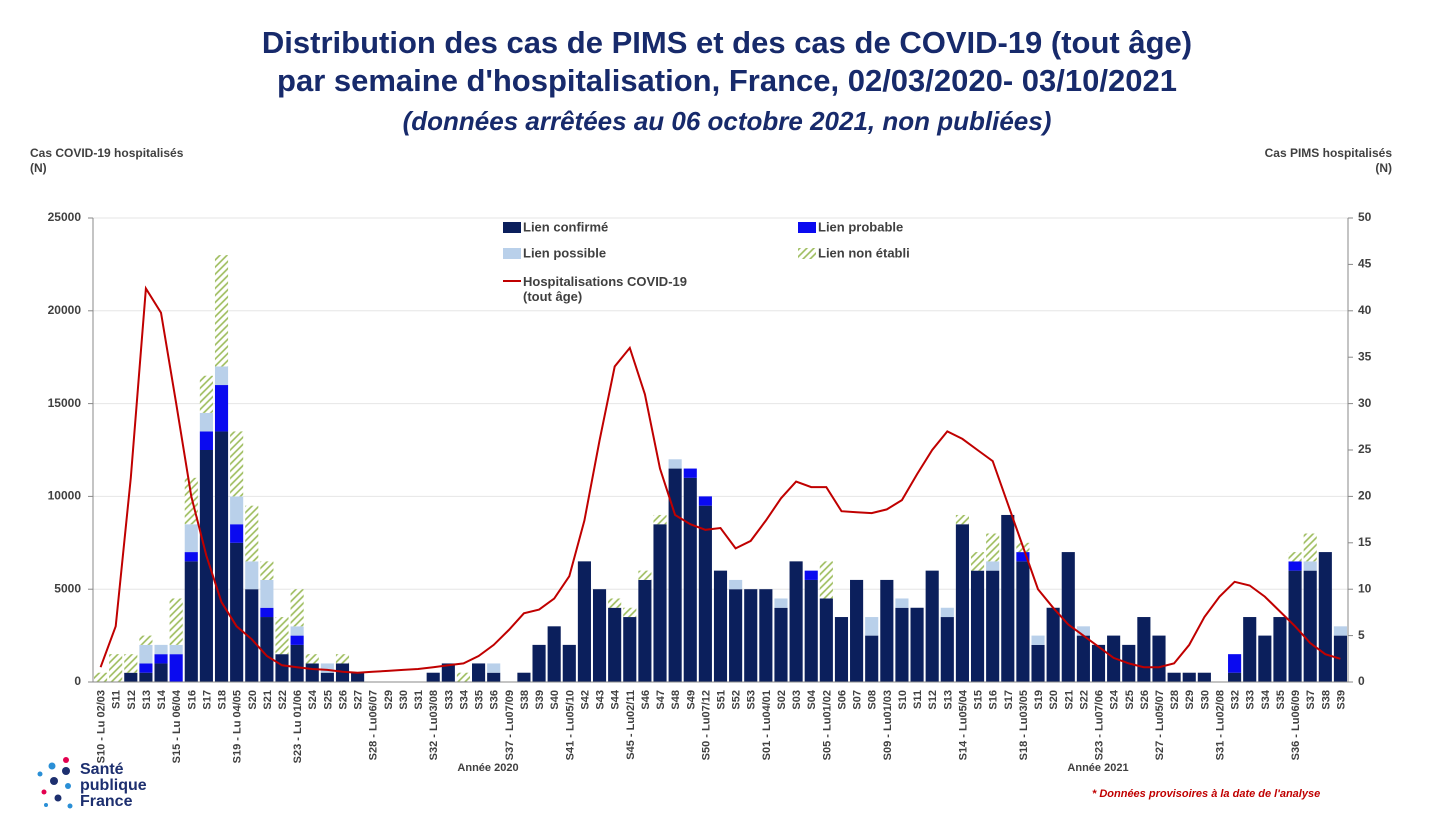  Describe the element at coordinates (564, 252) in the screenshot. I see `legend-label: Lien possible` at that location.